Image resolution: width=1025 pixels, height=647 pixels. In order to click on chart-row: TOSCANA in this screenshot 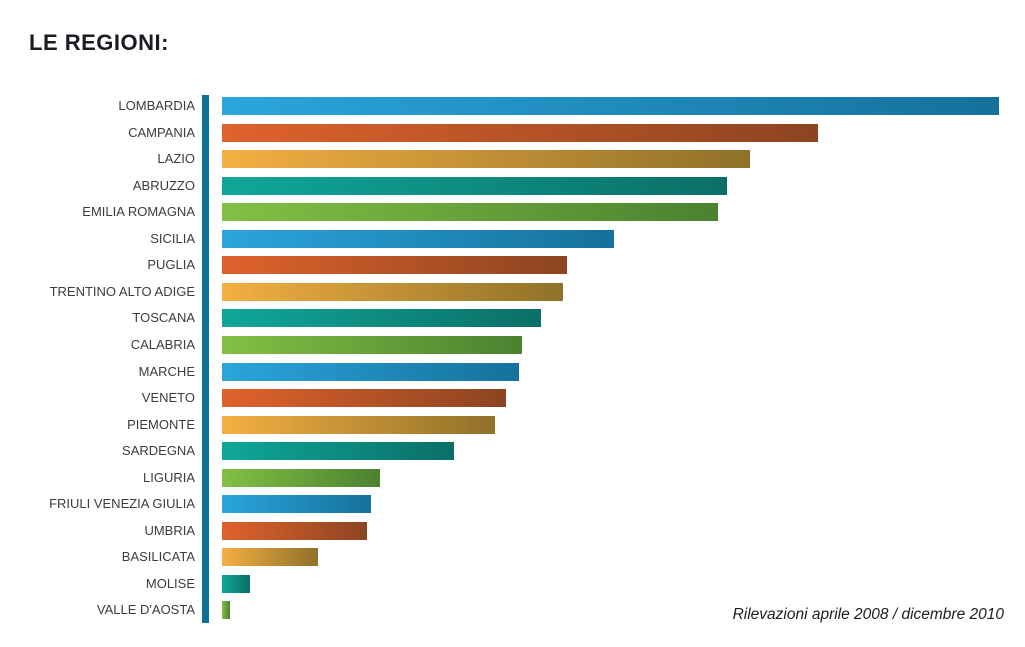, I will do `click(512, 318)`.